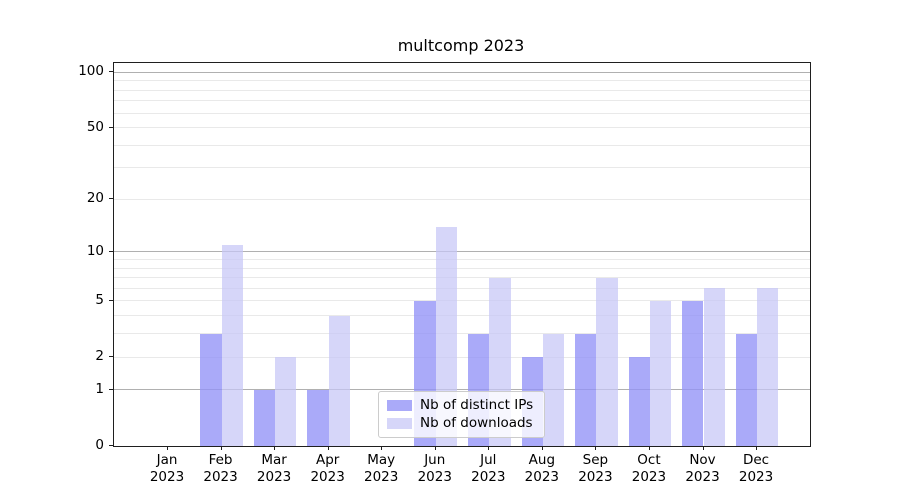 The height and width of the screenshot is (500, 900). Describe the element at coordinates (167, 460) in the screenshot. I see `x-tick-month: Jan` at that location.